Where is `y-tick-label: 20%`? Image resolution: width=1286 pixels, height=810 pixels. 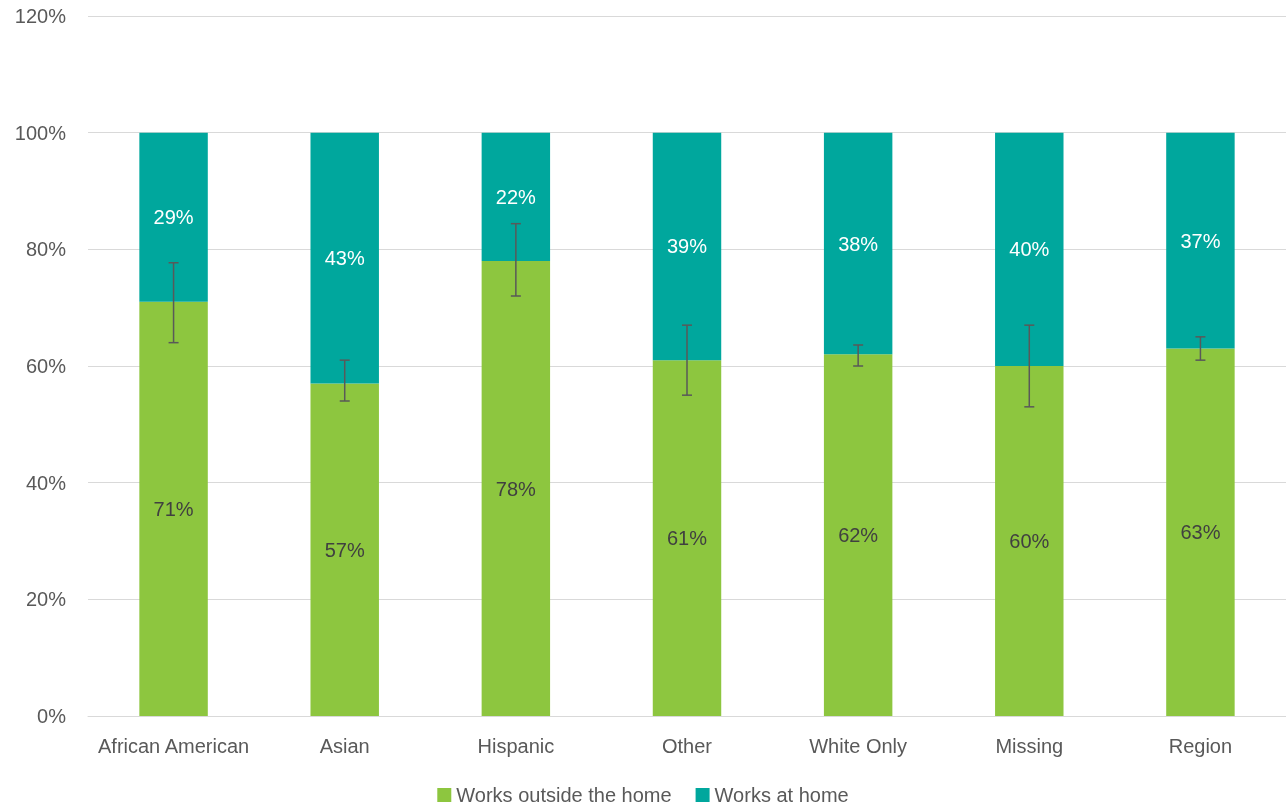
y-tick-label: 20% is located at coordinates (46, 599).